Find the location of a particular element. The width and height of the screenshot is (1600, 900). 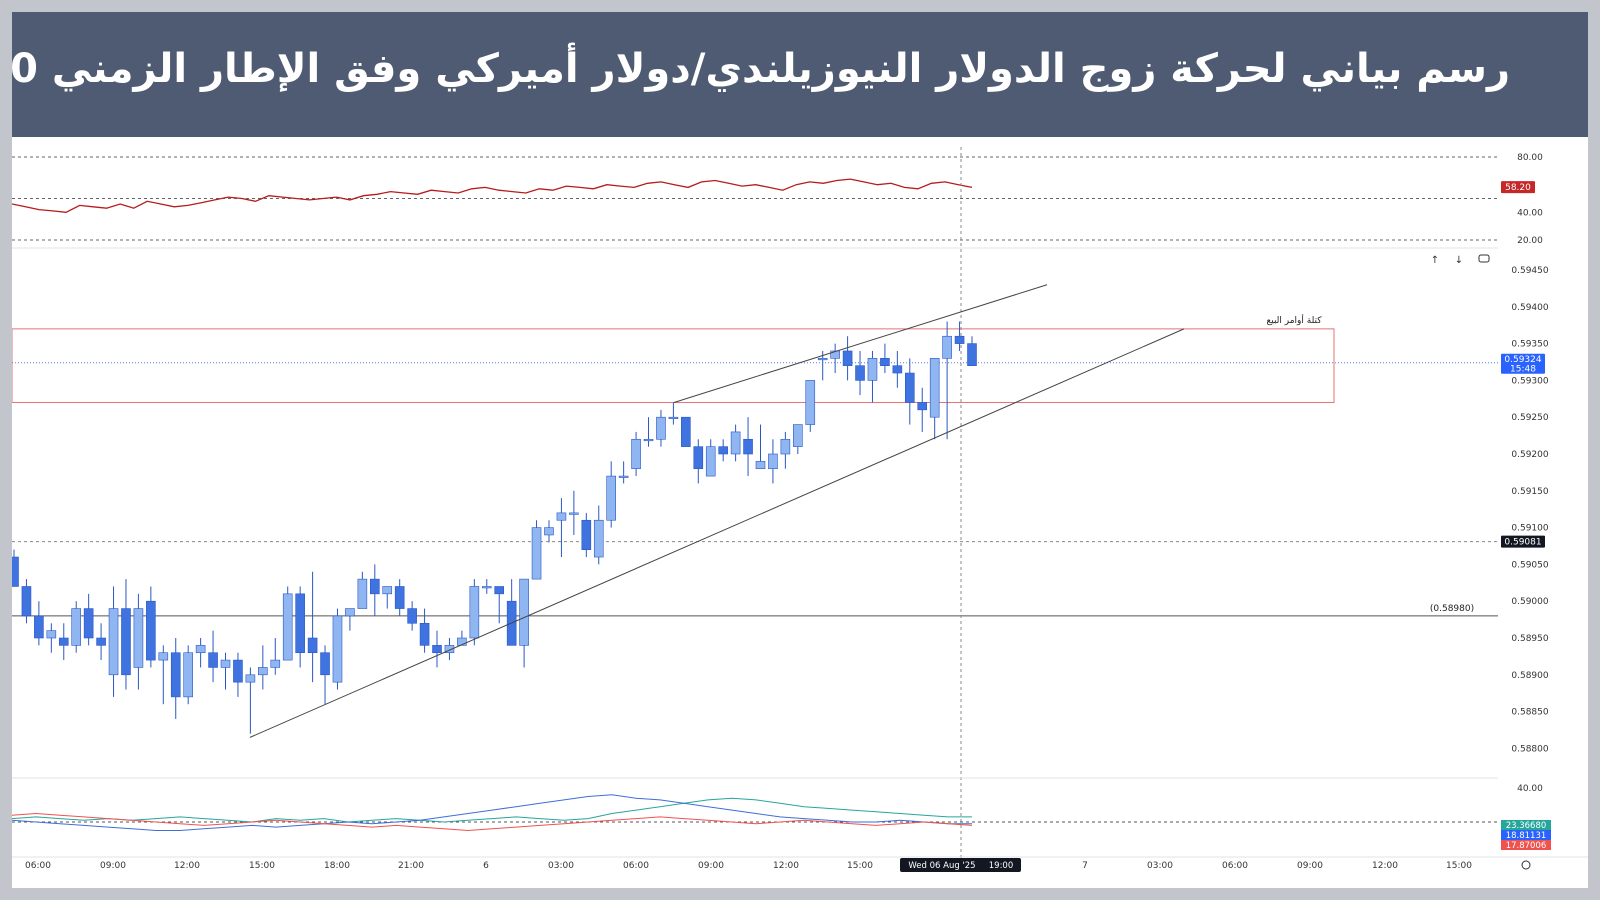

price-tick-label: 0.59050 is located at coordinates (1529, 565).